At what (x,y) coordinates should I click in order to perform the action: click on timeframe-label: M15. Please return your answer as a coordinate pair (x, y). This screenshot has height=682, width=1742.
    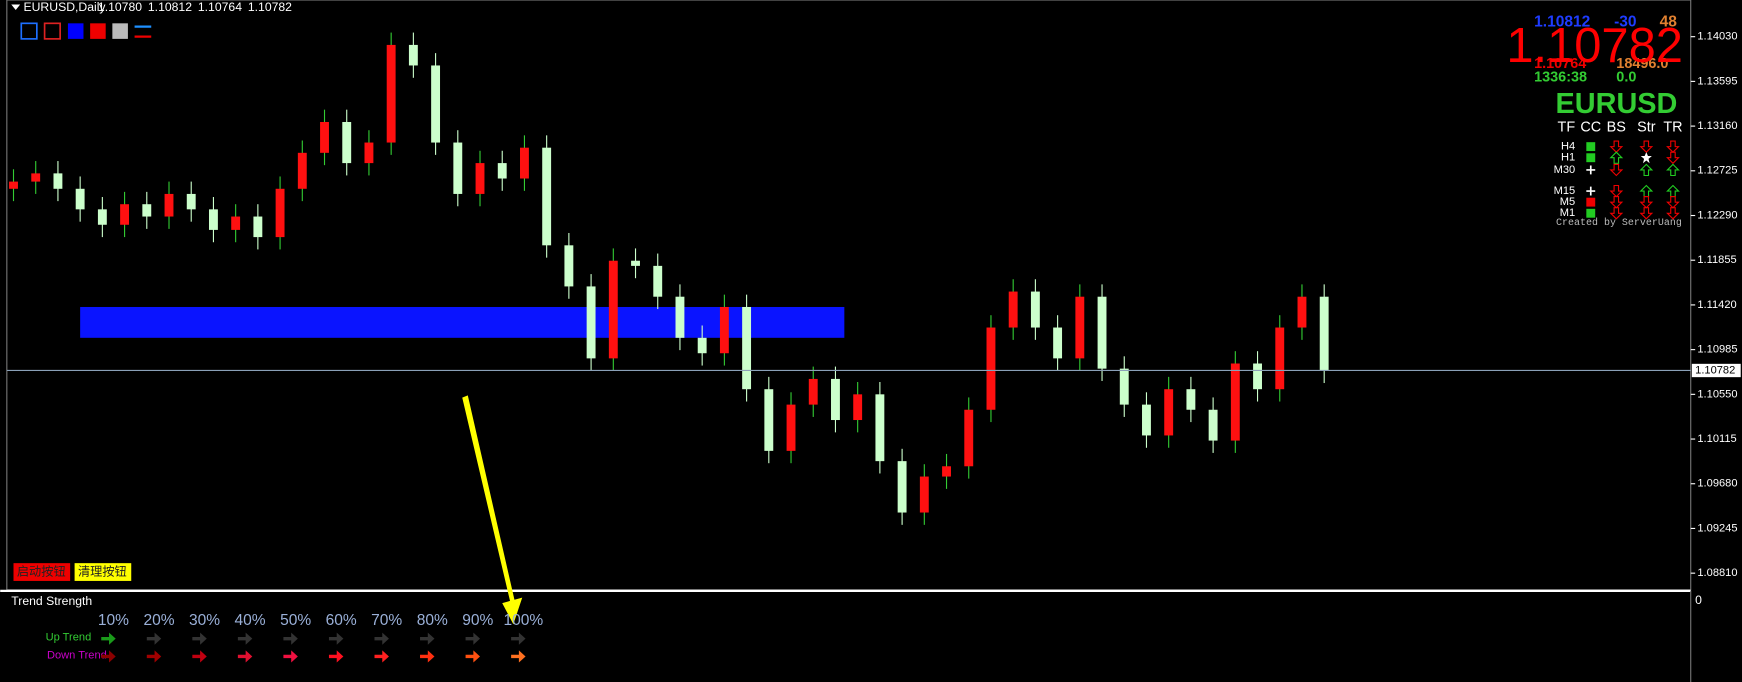
    Looking at the image, I should click on (1565, 191).